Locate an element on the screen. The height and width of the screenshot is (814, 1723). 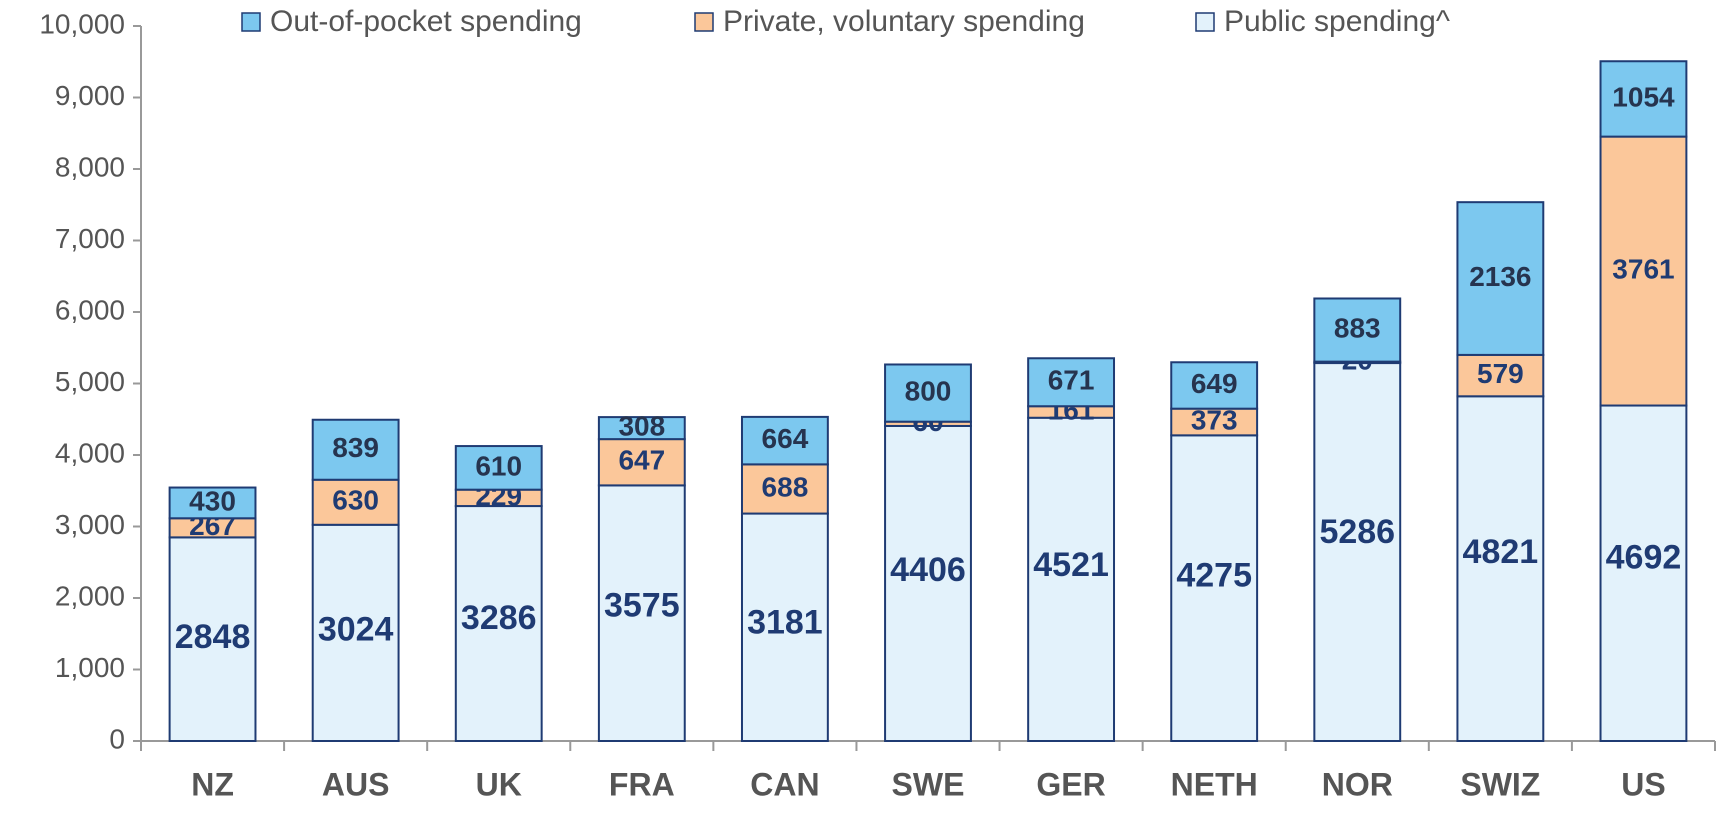
x-tick-label: NZ is located at coordinates (212, 784).